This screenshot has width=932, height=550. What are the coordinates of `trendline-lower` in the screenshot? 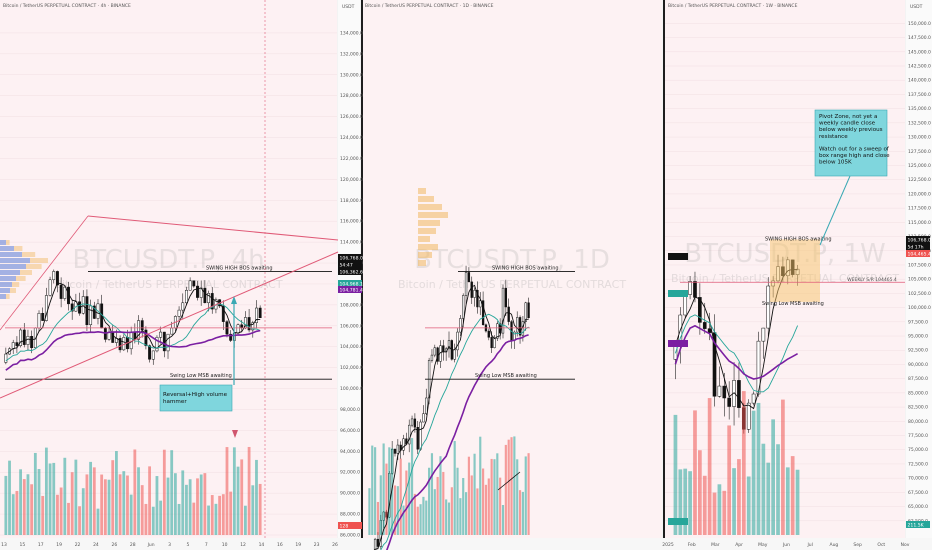 It's located at (169, 325).